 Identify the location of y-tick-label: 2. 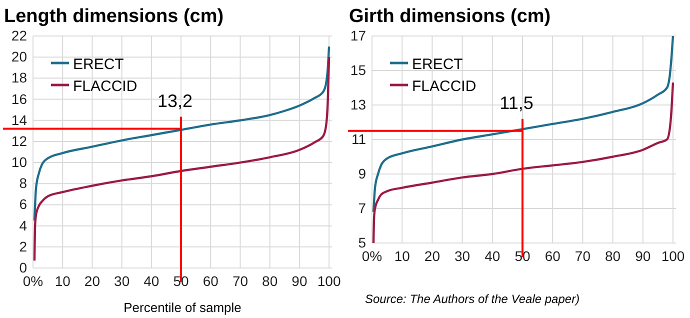
(23, 246).